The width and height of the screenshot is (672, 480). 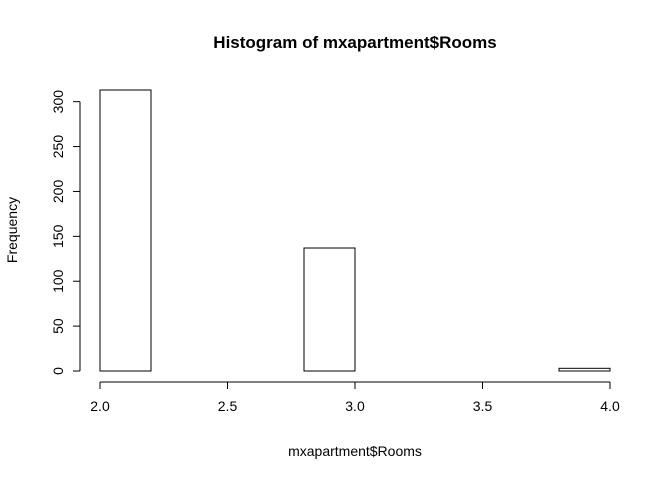 What do you see at coordinates (58, 102) in the screenshot?
I see `y-tick-label-6: 300` at bounding box center [58, 102].